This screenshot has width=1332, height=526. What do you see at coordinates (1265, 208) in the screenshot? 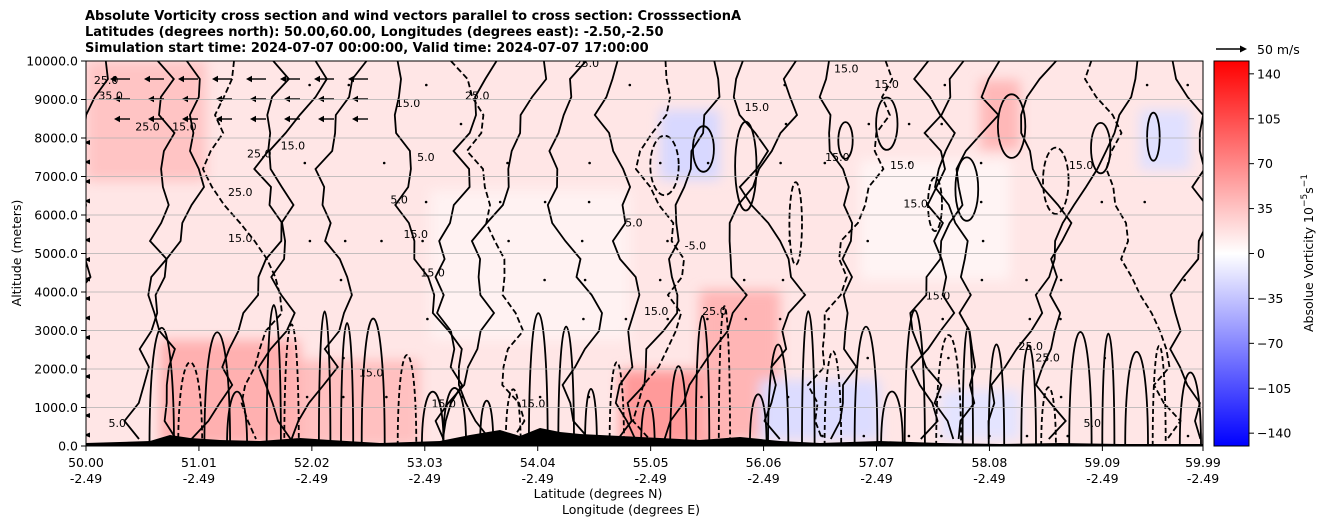
I see `colorbar-tick-label: 35` at bounding box center [1265, 208].